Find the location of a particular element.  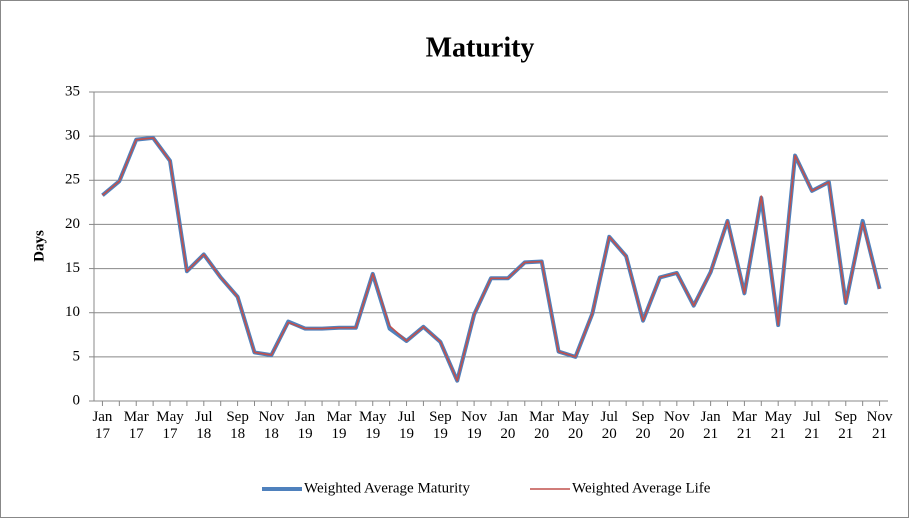

x-tick-label: Nov 20 is located at coordinates (676, 425).